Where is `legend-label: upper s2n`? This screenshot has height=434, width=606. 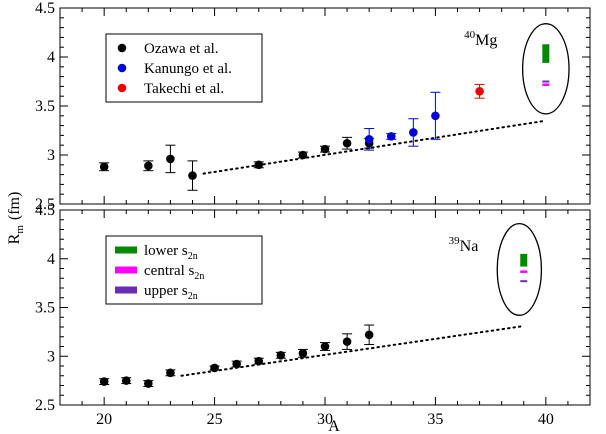 legend-label: upper s2n is located at coordinates (171, 292).